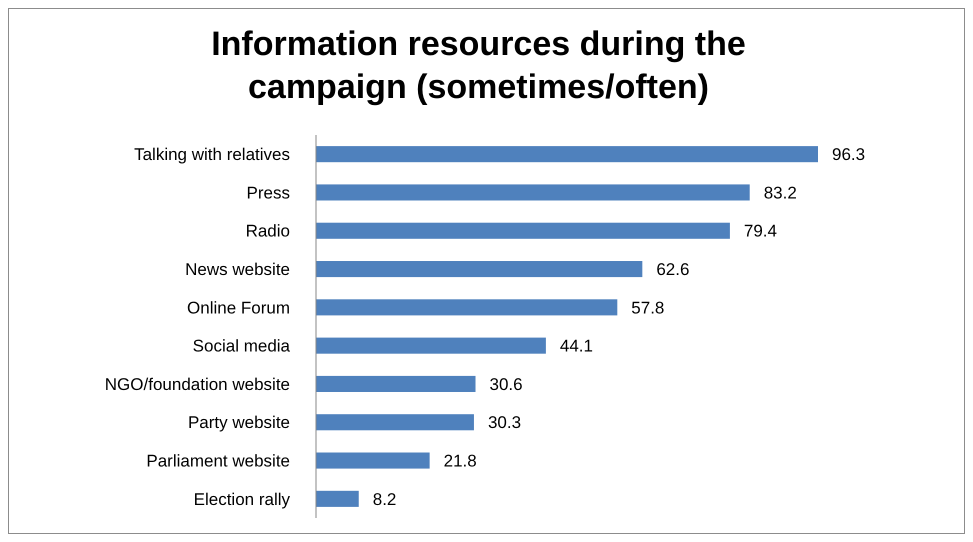 The height and width of the screenshot is (542, 973). Describe the element at coordinates (212, 154) in the screenshot. I see `y-tick-label: Talking with relatives` at that location.